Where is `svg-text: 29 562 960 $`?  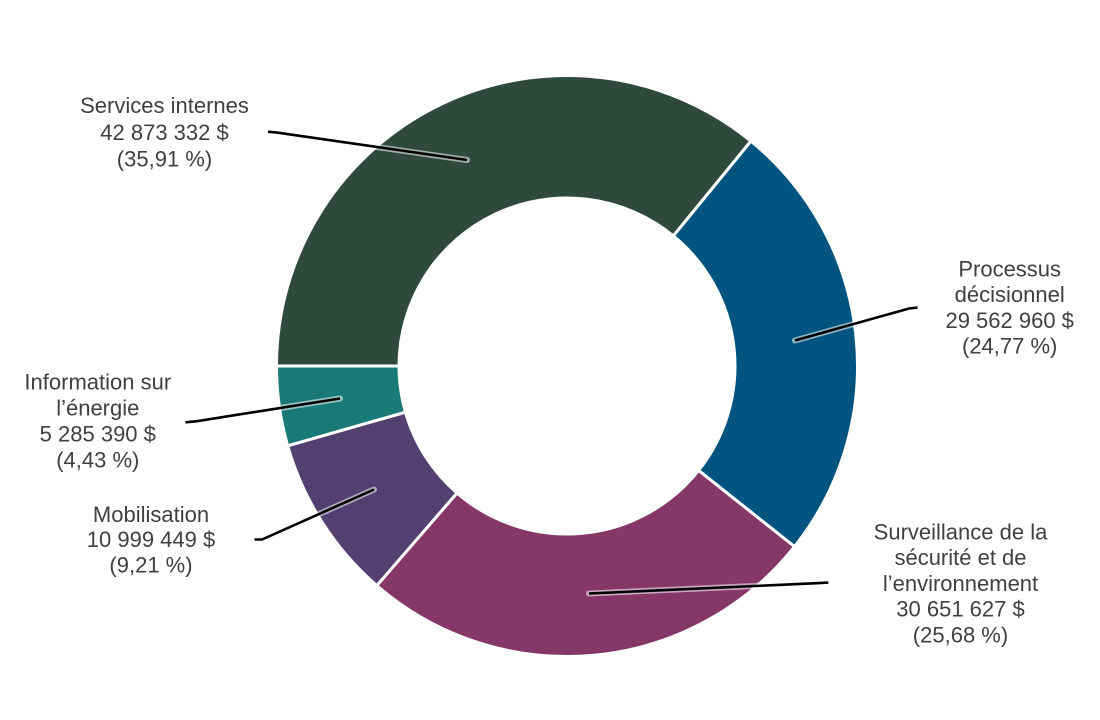 svg-text: 29 562 960 $ is located at coordinates (1009, 320).